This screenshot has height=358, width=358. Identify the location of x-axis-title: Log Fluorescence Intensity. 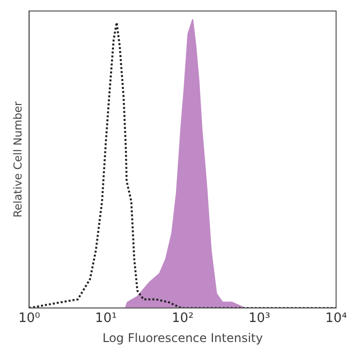
(182, 337).